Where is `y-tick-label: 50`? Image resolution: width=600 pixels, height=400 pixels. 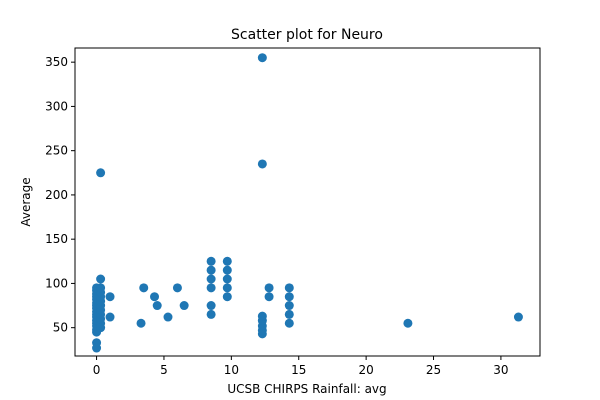
y-tick-label: 50 is located at coordinates (60, 328).